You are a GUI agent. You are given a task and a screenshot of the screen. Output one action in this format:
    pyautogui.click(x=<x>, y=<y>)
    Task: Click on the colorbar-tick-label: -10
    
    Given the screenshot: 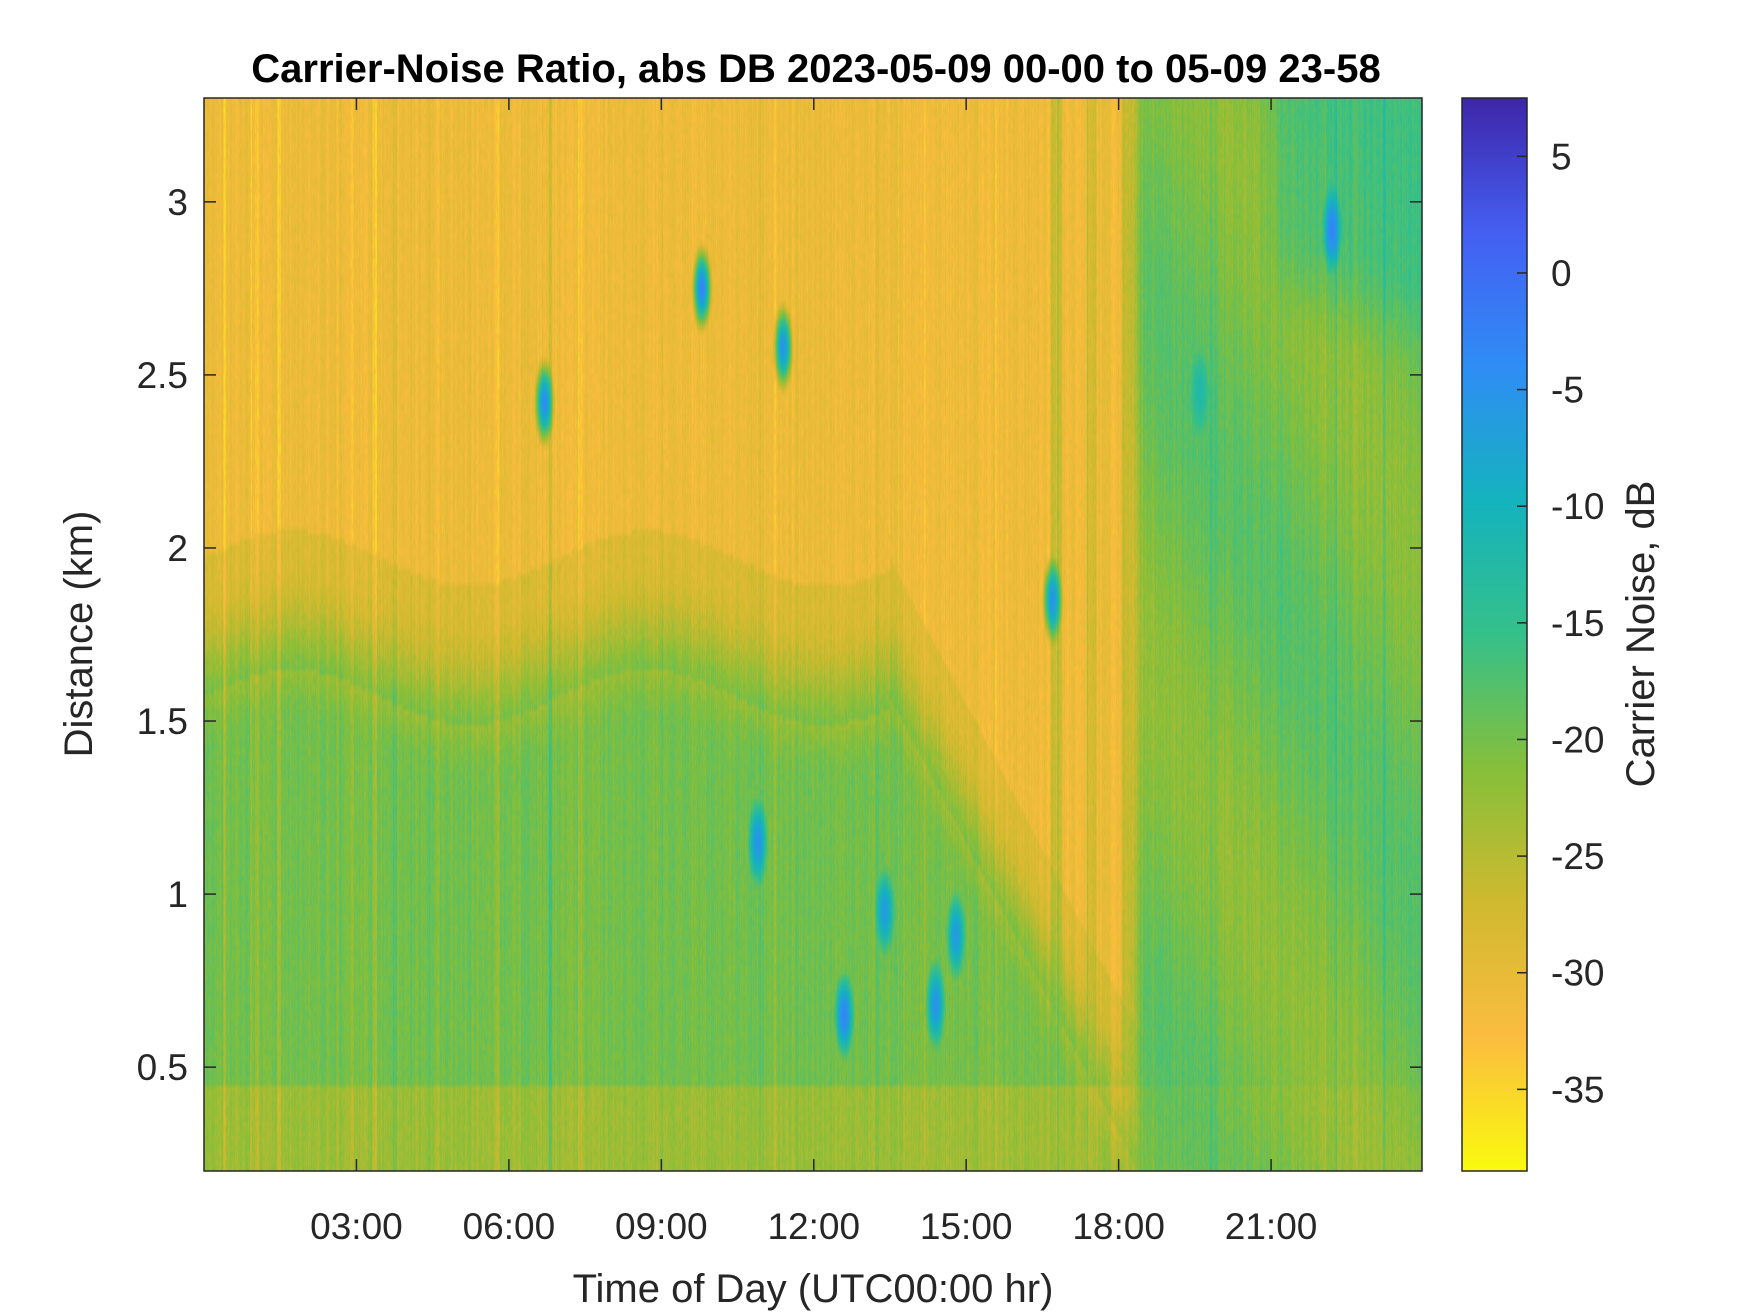 What is the action you would take?
    pyautogui.click(x=1577, y=506)
    